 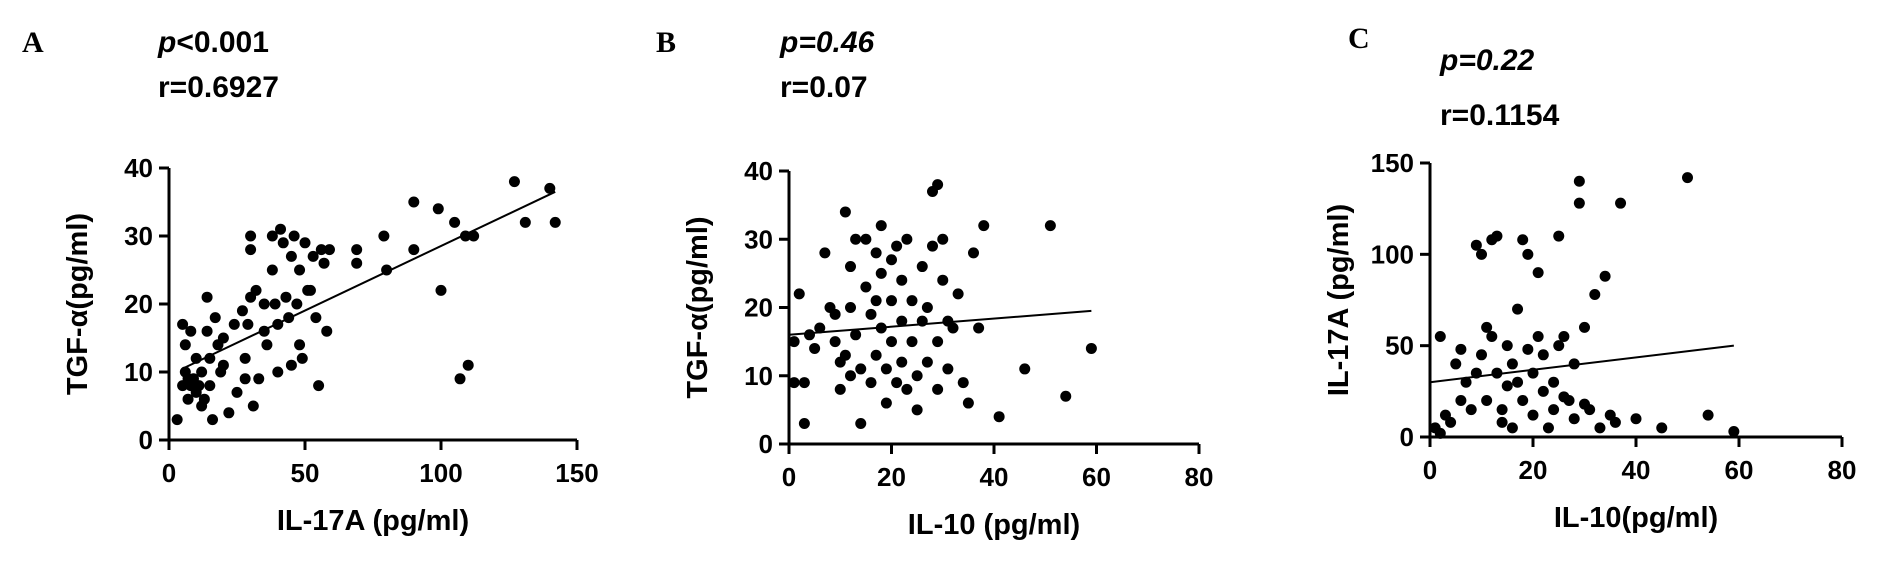 I want to click on p-value-label: p<0.001, so click(x=213, y=42).